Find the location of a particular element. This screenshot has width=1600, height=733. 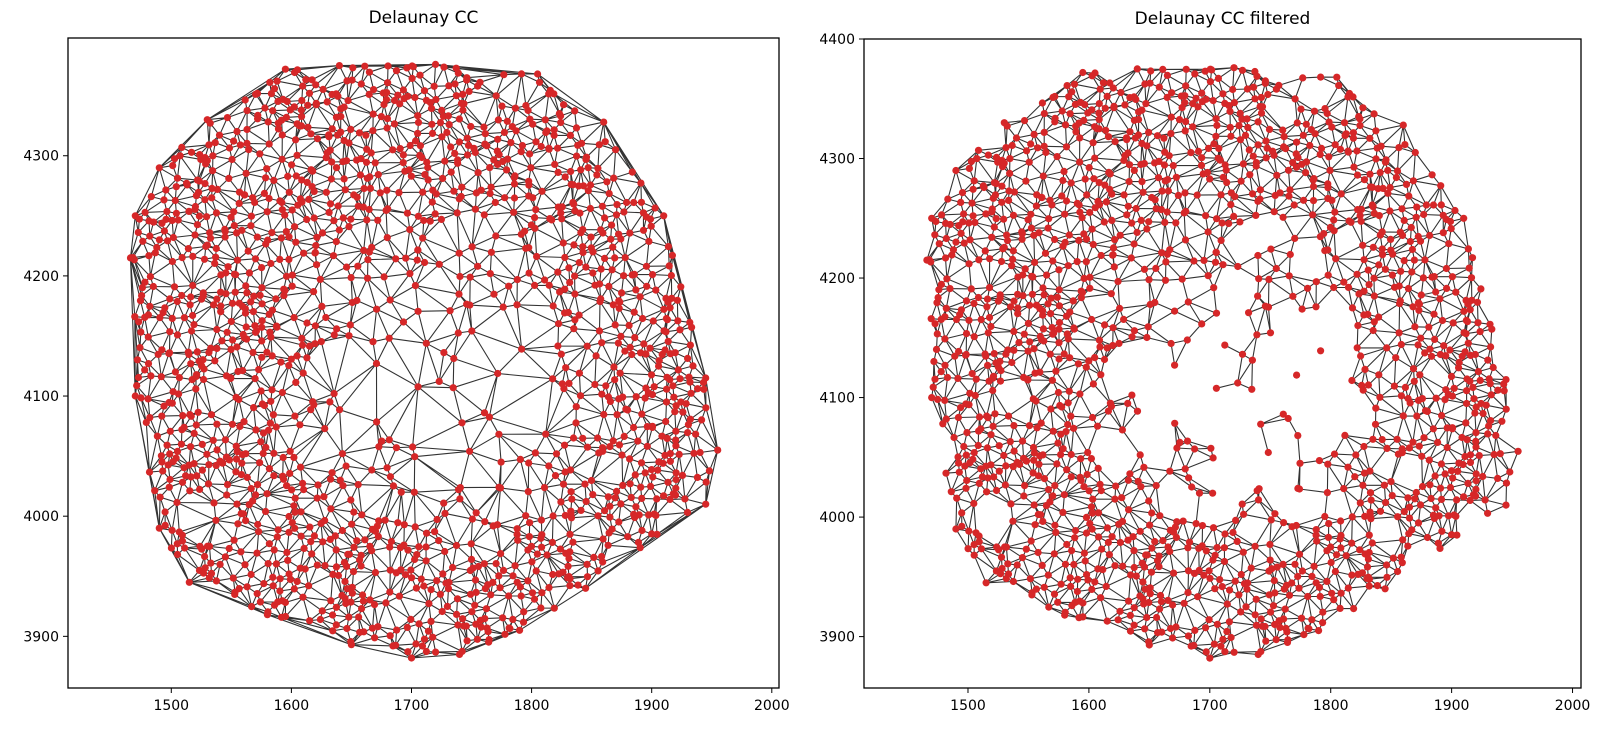

y-tick-label: 4100 is located at coordinates (41, 397).